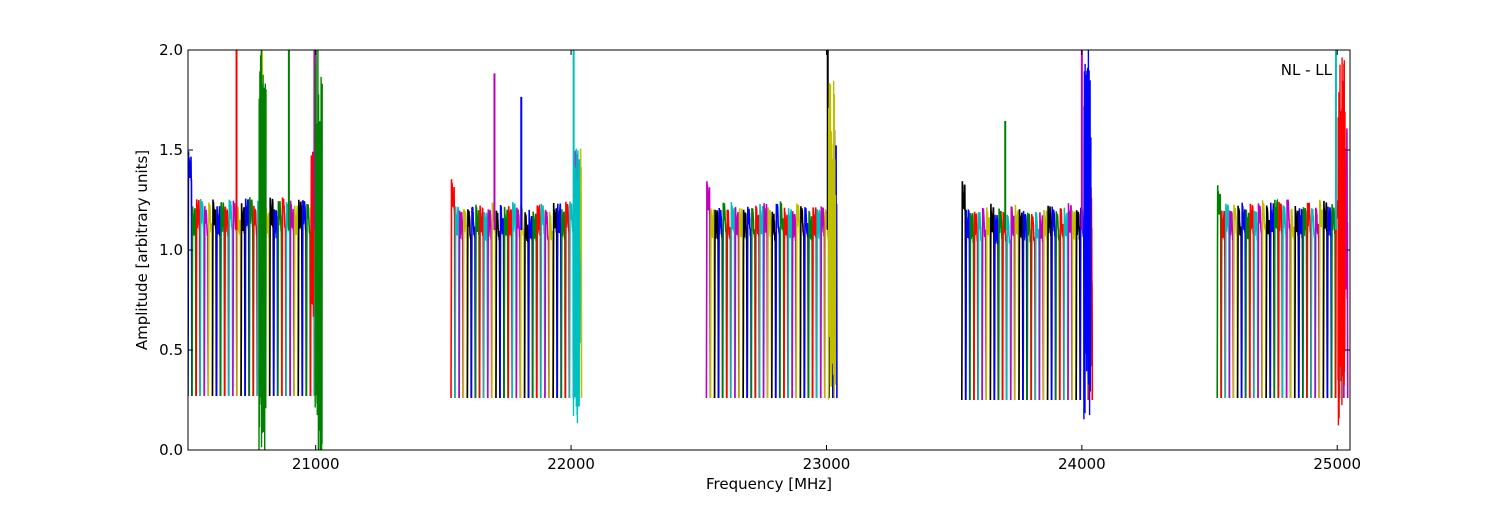  What do you see at coordinates (171, 350) in the screenshot?
I see `y-tick-label: 0.5` at bounding box center [171, 350].